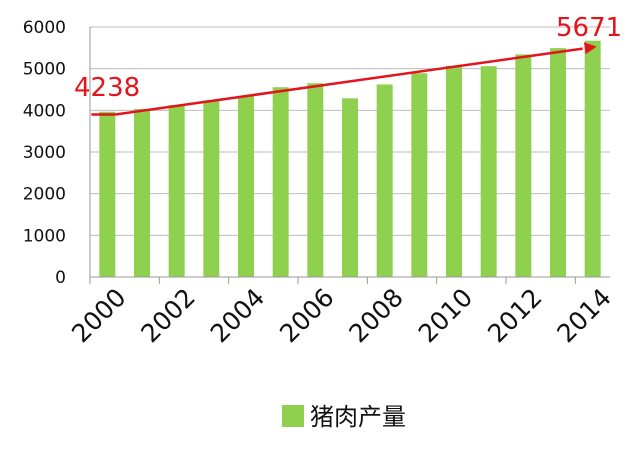 The height and width of the screenshot is (450, 640). Describe the element at coordinates (589, 28) in the screenshot. I see `trend-end-label: 5671` at that location.